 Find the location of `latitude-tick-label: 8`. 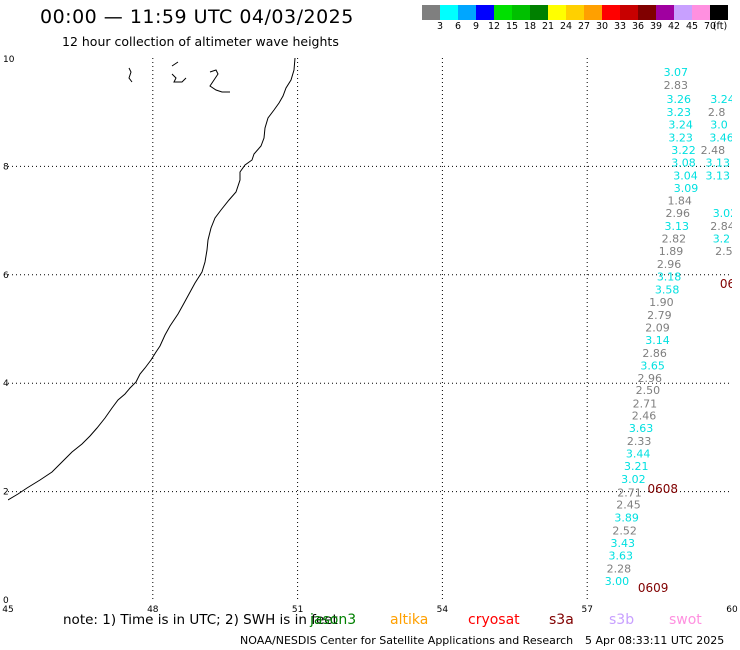

latitude-tick-label: 8 is located at coordinates (6, 167).